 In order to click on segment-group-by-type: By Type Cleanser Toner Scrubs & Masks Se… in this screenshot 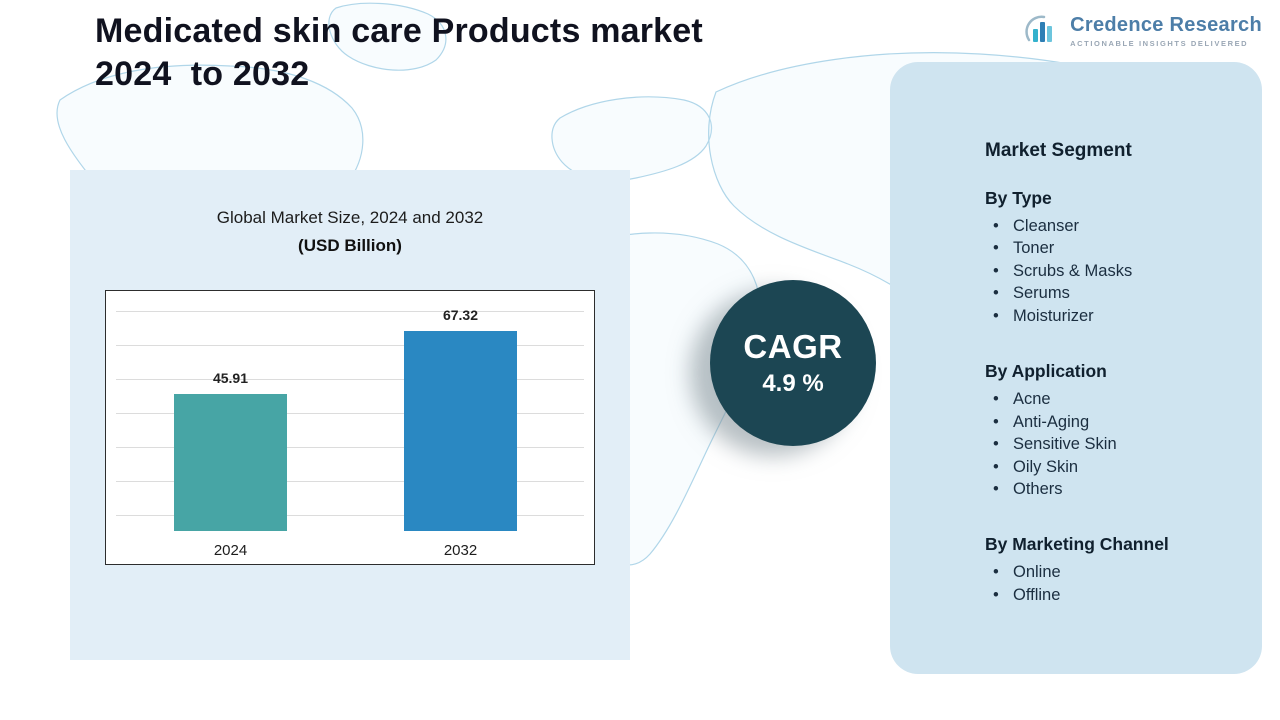, I will do `click(1108, 258)`.